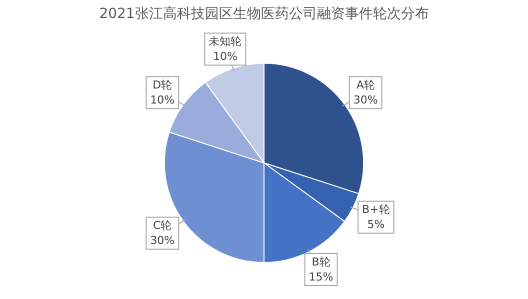 The width and height of the screenshot is (528, 299). Describe the element at coordinates (376, 225) in the screenshot. I see `data-label: 5%` at that location.